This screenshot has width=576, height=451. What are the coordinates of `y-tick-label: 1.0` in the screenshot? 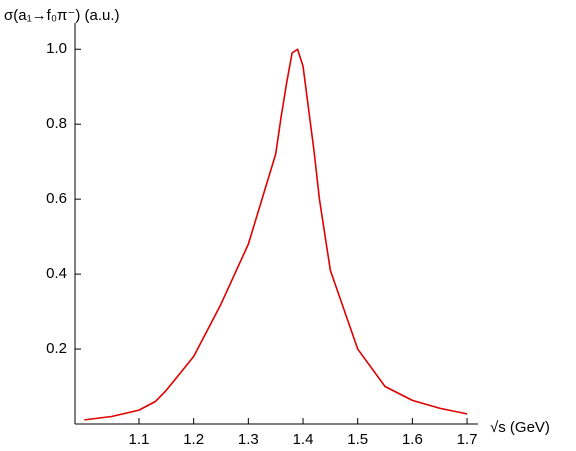 It's located at (56, 48).